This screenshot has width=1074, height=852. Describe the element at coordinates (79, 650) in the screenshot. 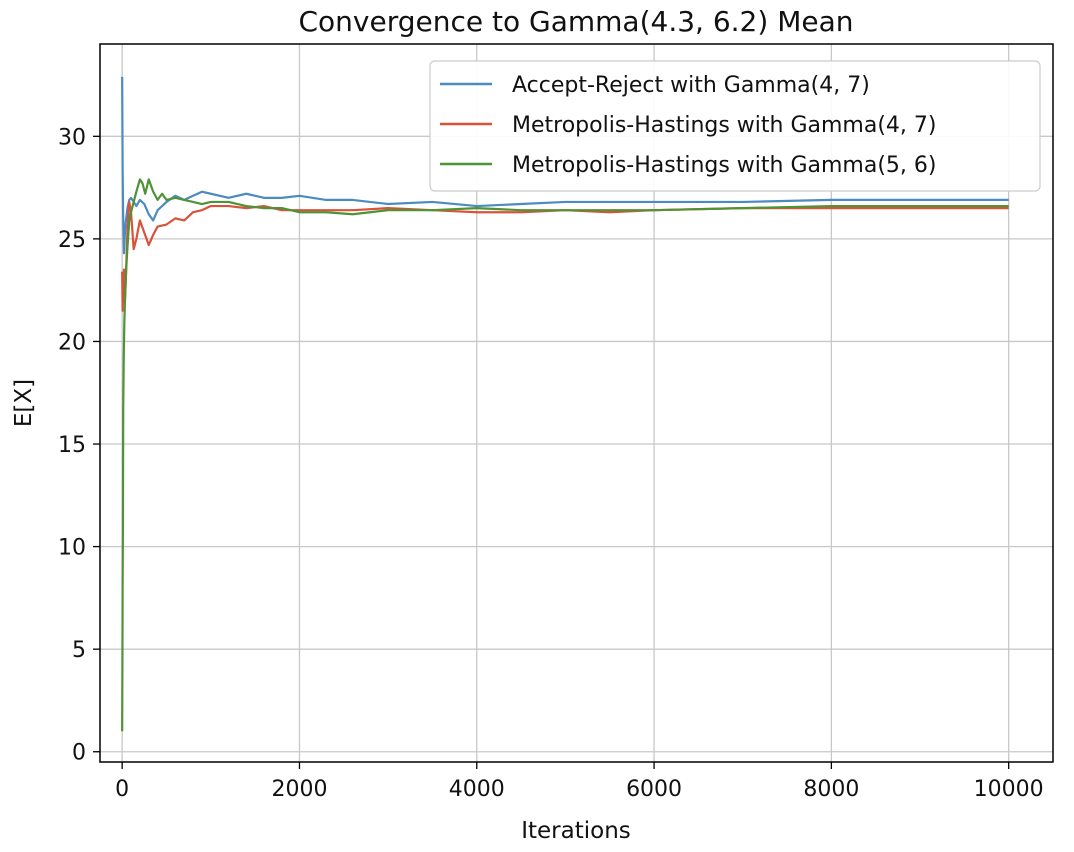

I see `y-tick-label: 5` at that location.